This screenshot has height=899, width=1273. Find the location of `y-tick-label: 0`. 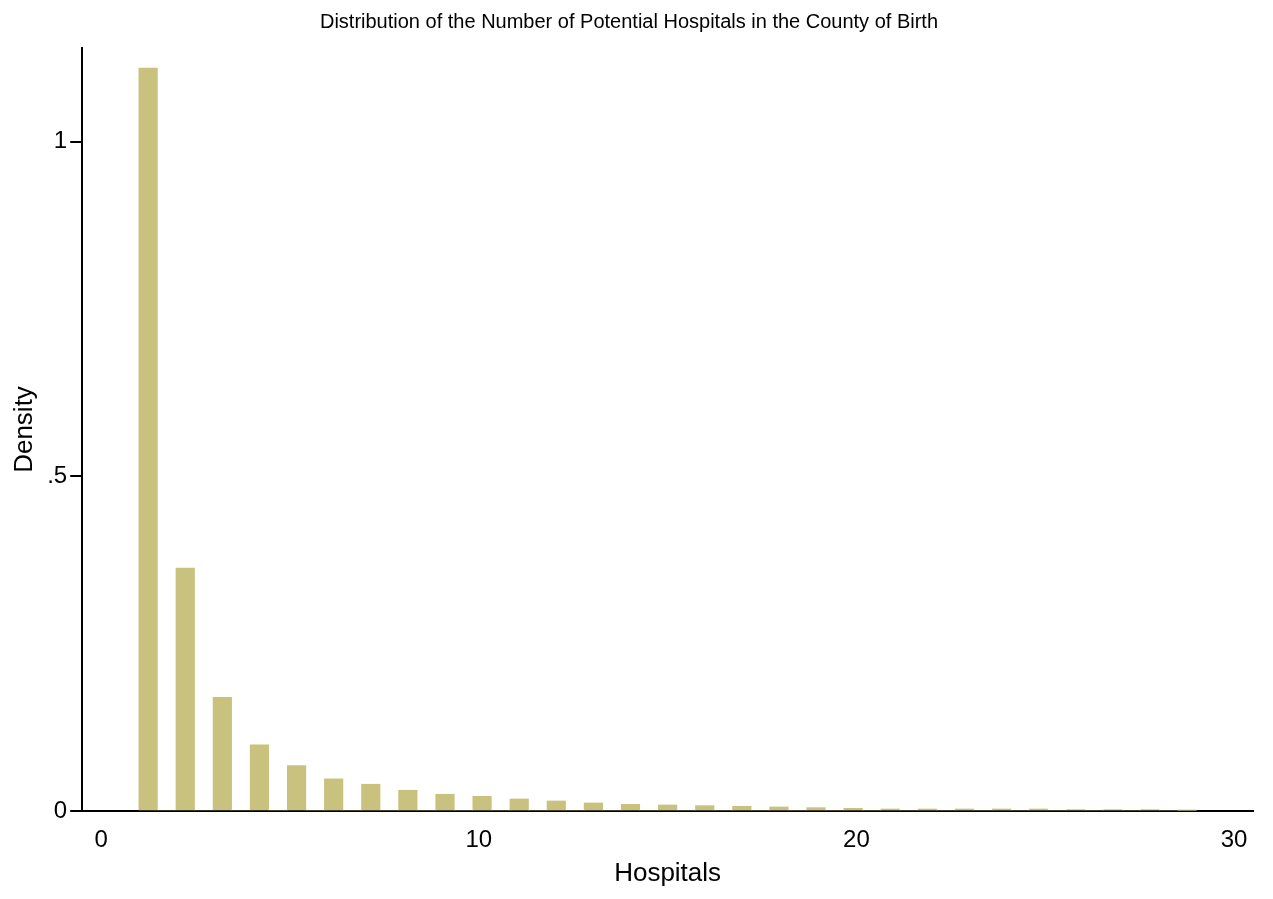

y-tick-label: 0 is located at coordinates (60, 809).